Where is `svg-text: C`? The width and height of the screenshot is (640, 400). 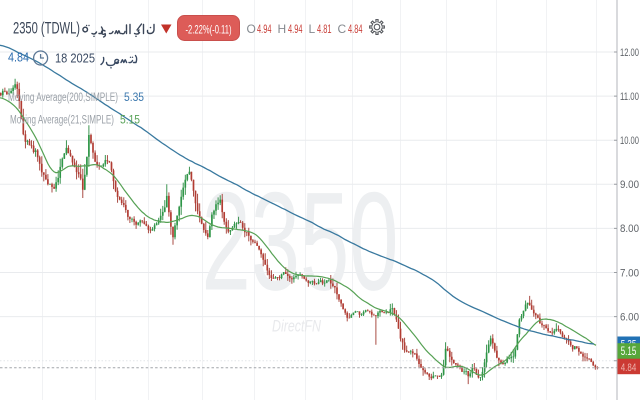 svg-text: C is located at coordinates (342, 29).